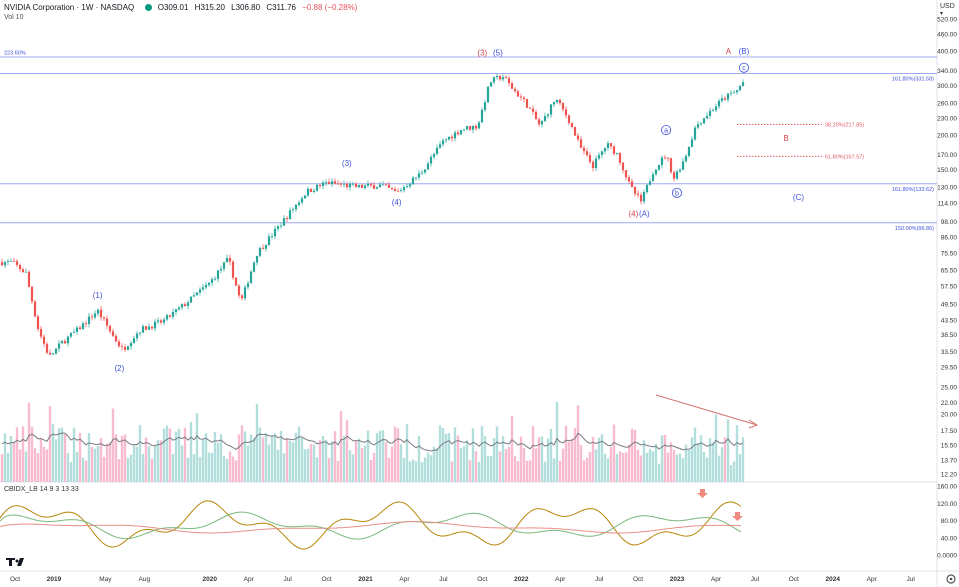  Describe the element at coordinates (330, 7) in the screenshot. I see `price-change: −0.88 (−0.28%)` at that location.